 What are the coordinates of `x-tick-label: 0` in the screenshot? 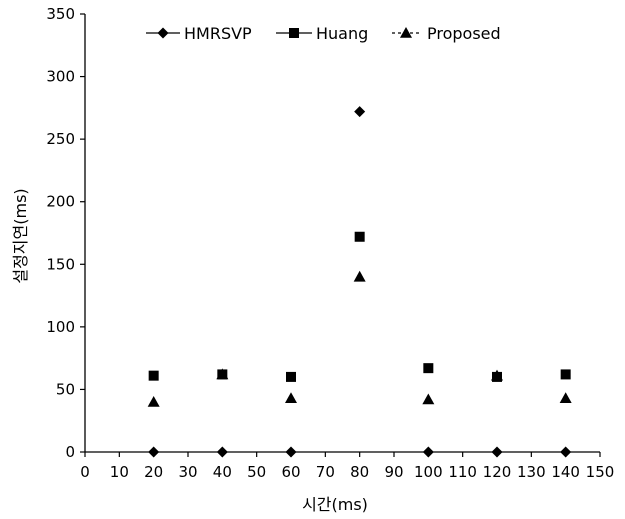 It's located at (85, 472).